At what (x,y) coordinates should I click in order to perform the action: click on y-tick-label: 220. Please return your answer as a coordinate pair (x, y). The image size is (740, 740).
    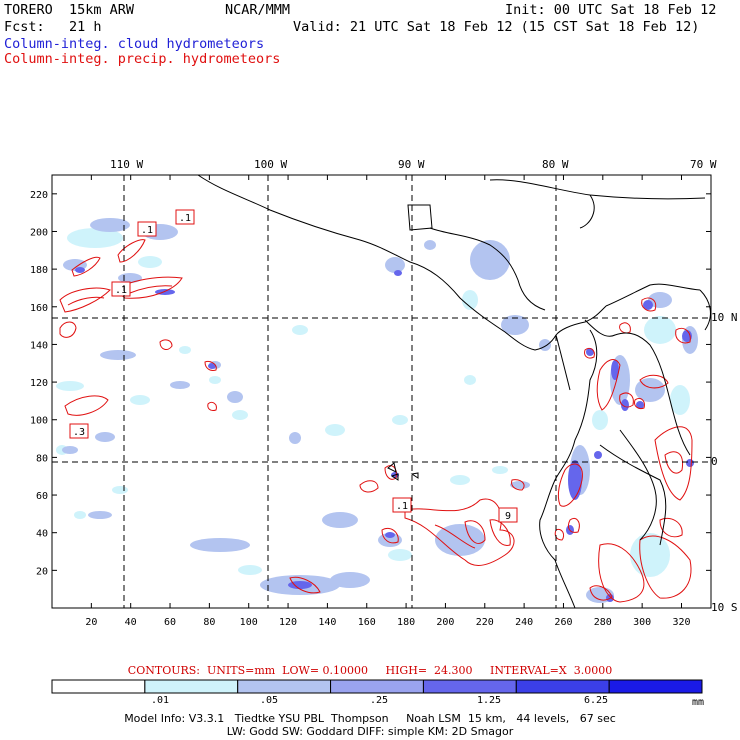
    Looking at the image, I should click on (39, 195).